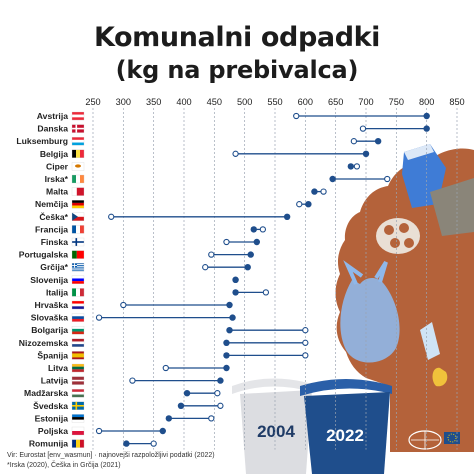 The image size is (474, 474). Describe the element at coordinates (78, 330) in the screenshot. I see `flag-bg-icon` at that location.